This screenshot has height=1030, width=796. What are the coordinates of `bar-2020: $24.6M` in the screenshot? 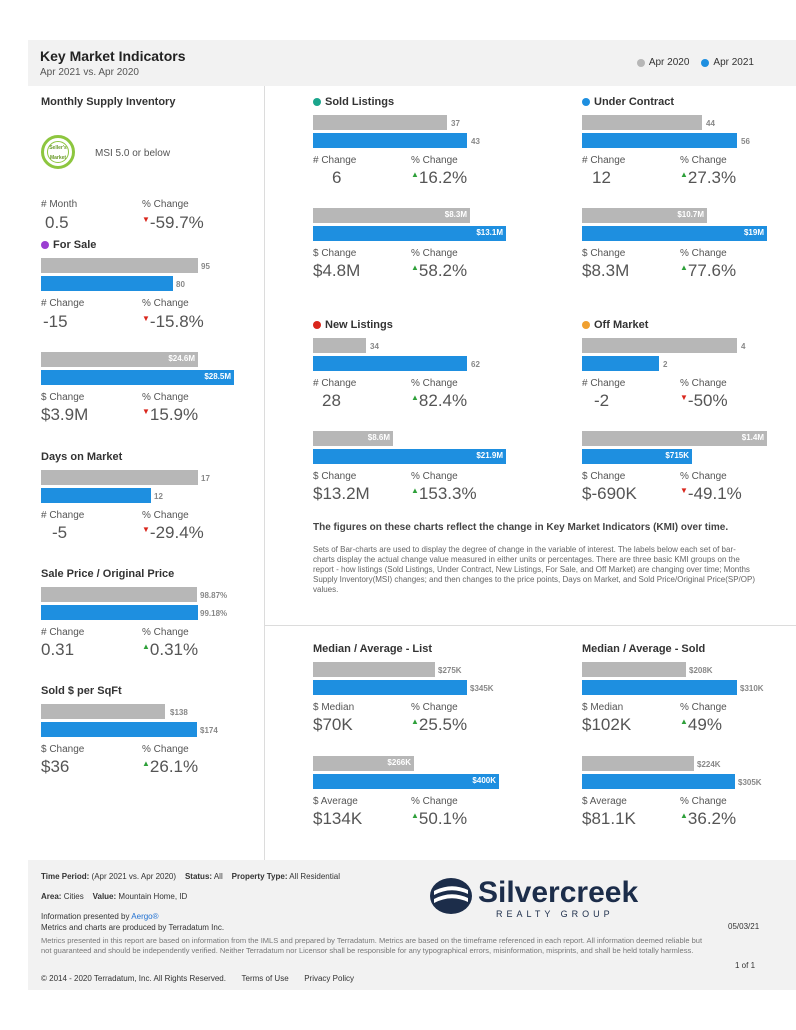 It's located at (119, 359).